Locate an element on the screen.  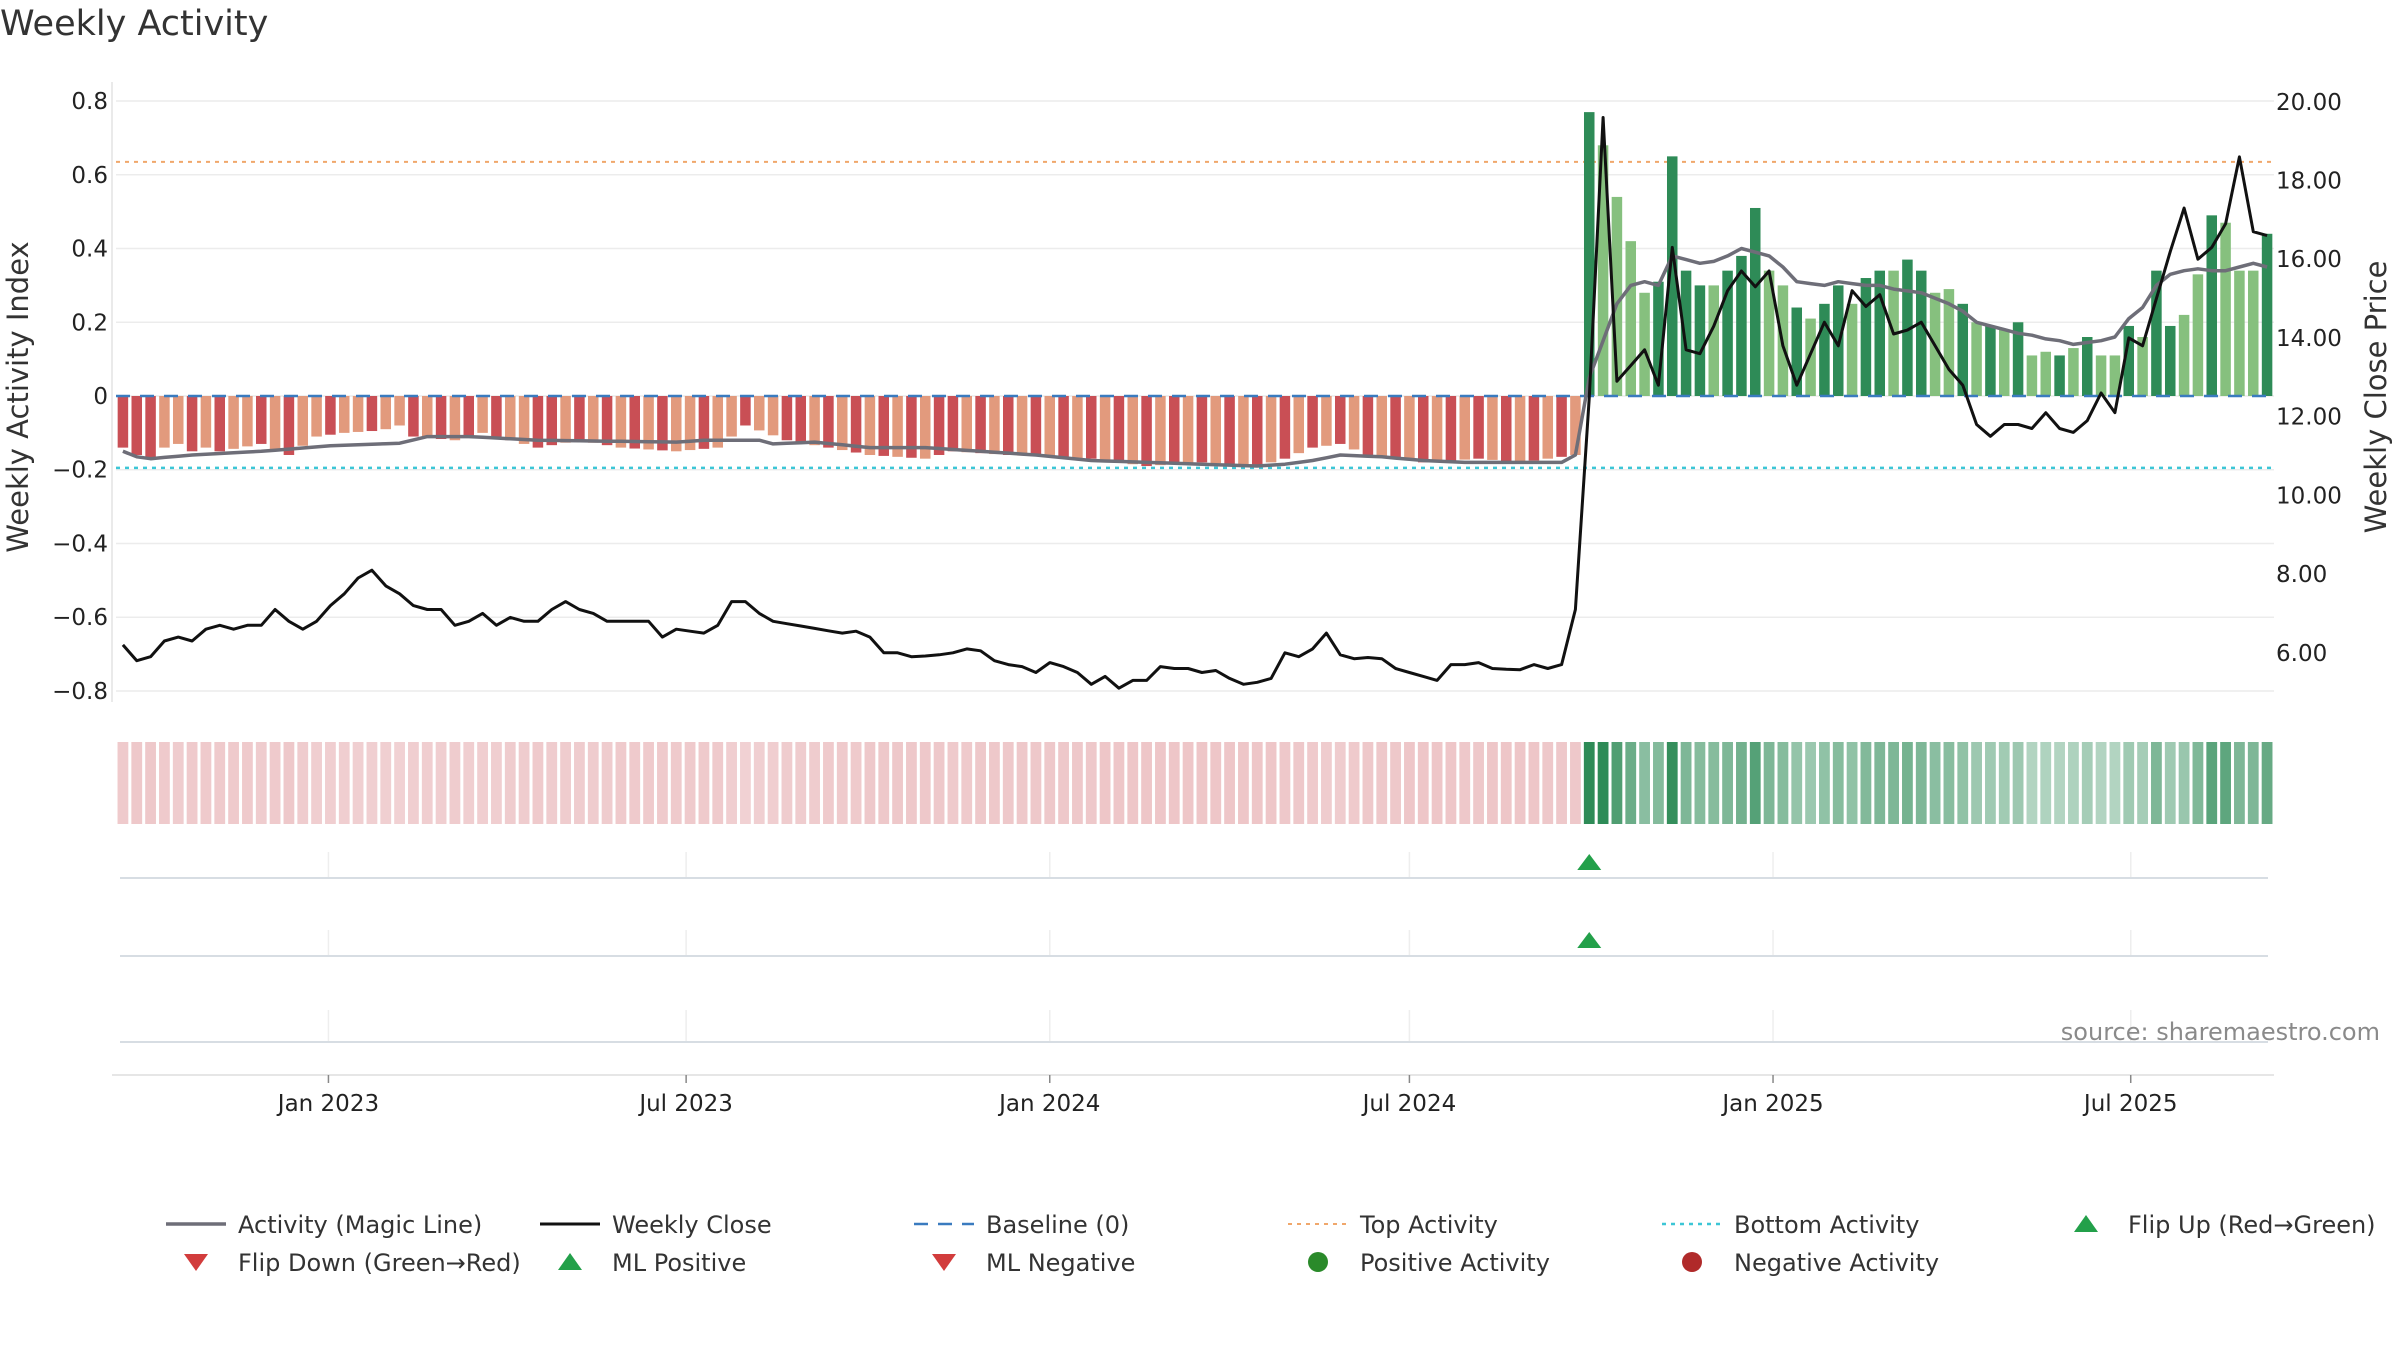
legend-label: Baseline (0) is located at coordinates (1057, 1225).